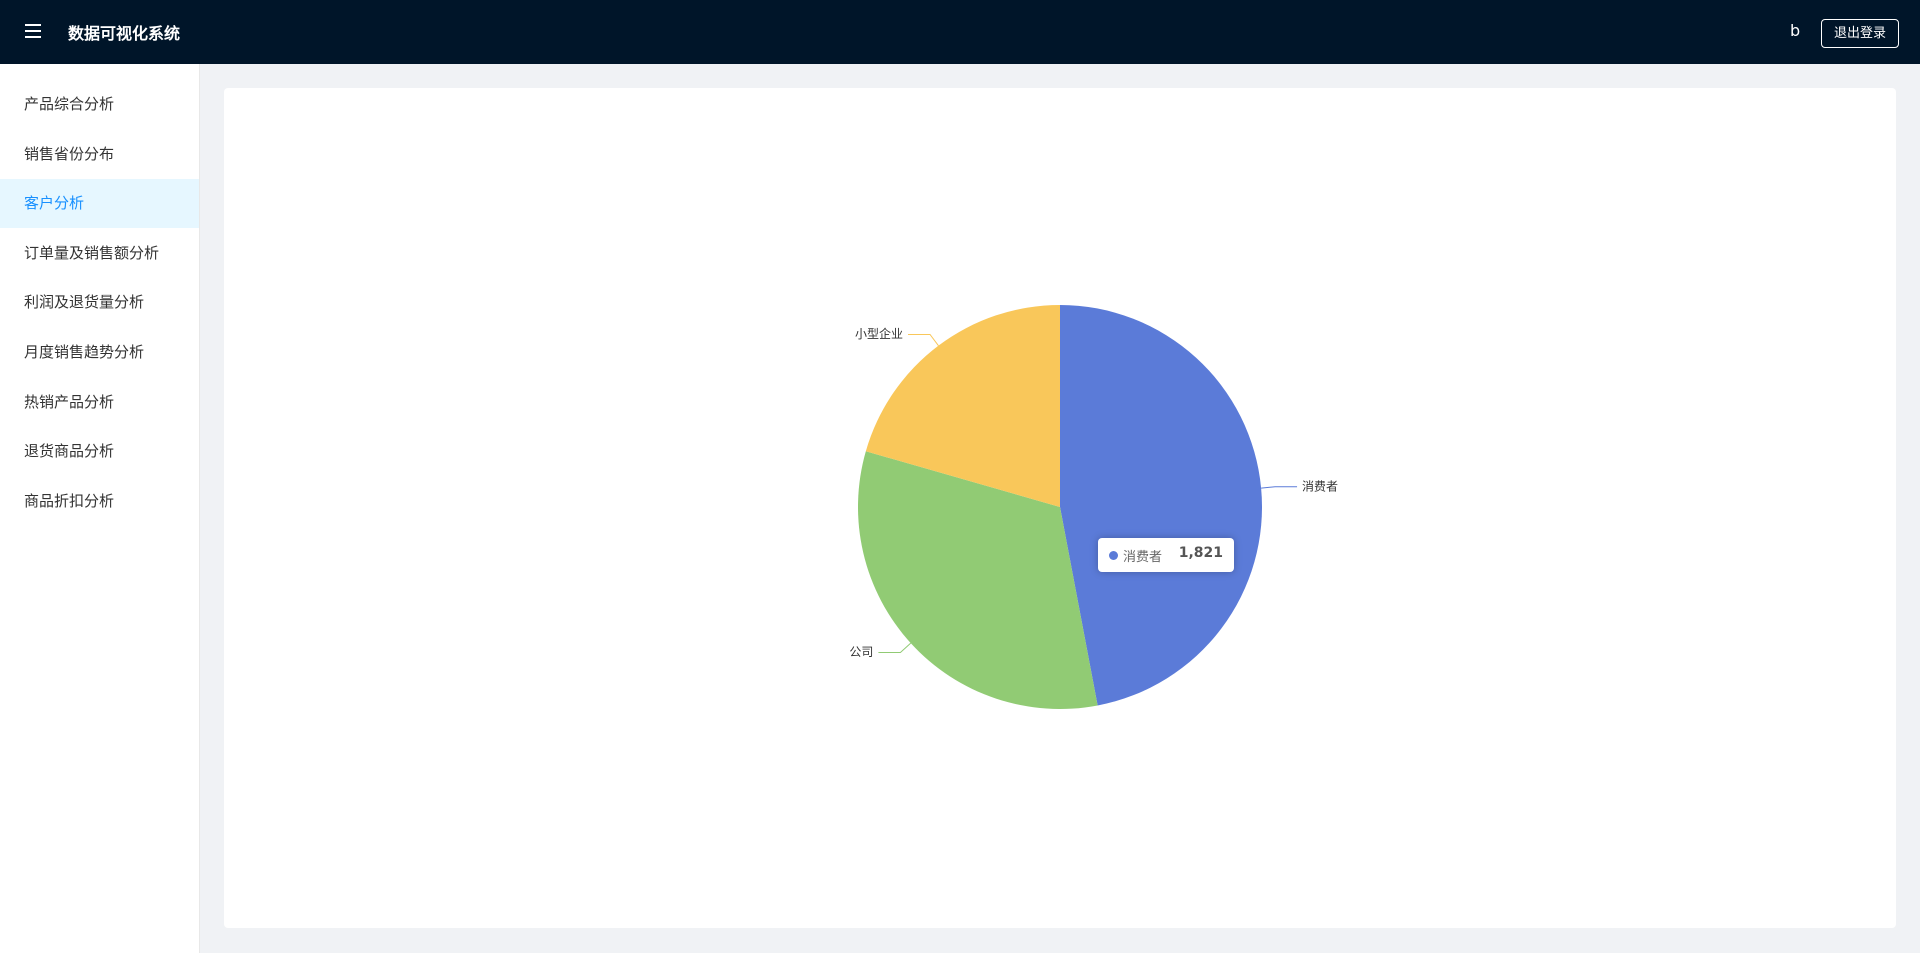  I want to click on tooltip-dot, so click(1113, 555).